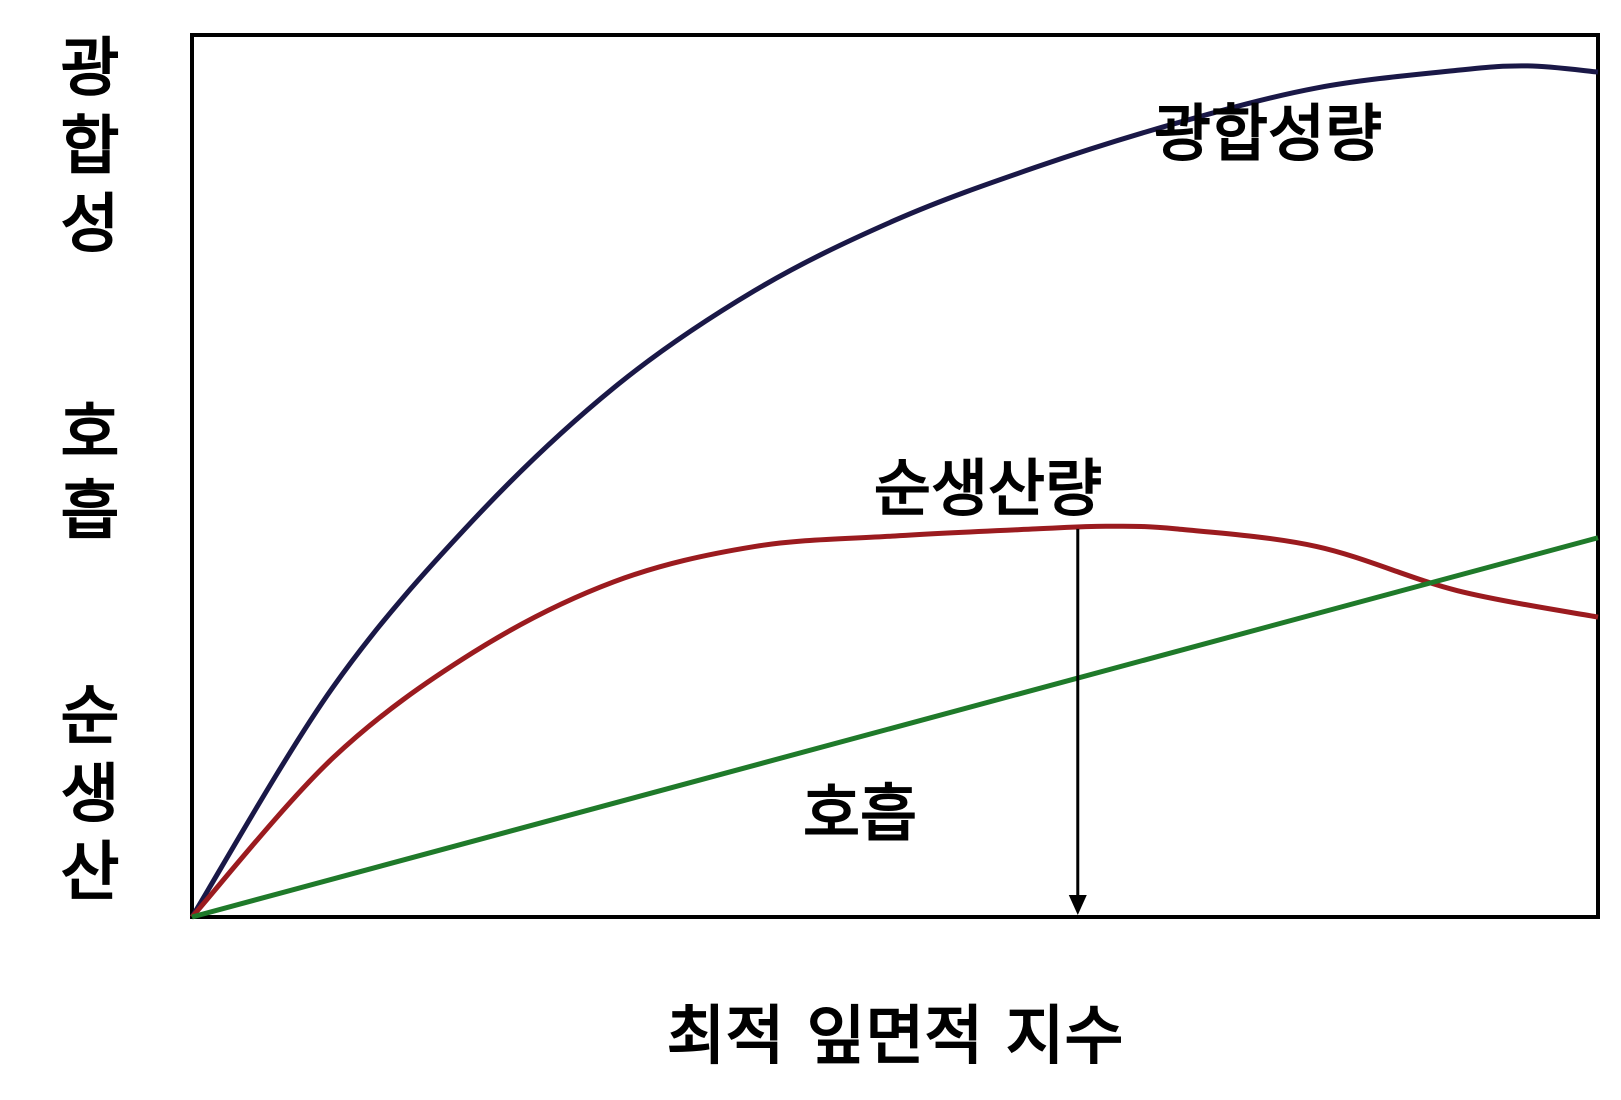  Describe the element at coordinates (988, 488) in the screenshot. I see `series-label-net-production: 순생산량` at that location.